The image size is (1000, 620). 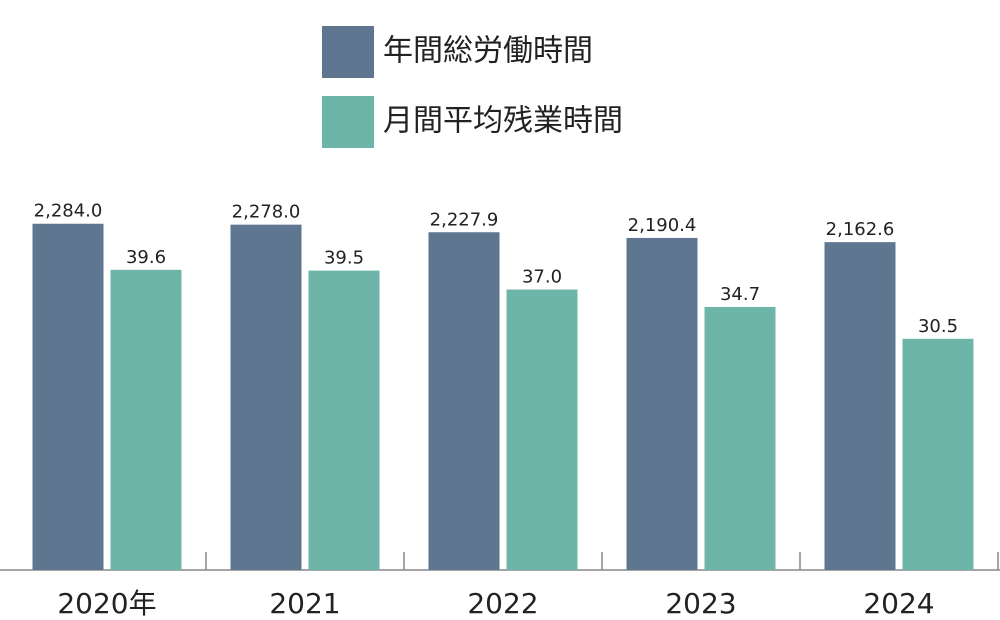 What do you see at coordinates (464, 219) in the screenshot?
I see `value-label: 2,227.9` at bounding box center [464, 219].